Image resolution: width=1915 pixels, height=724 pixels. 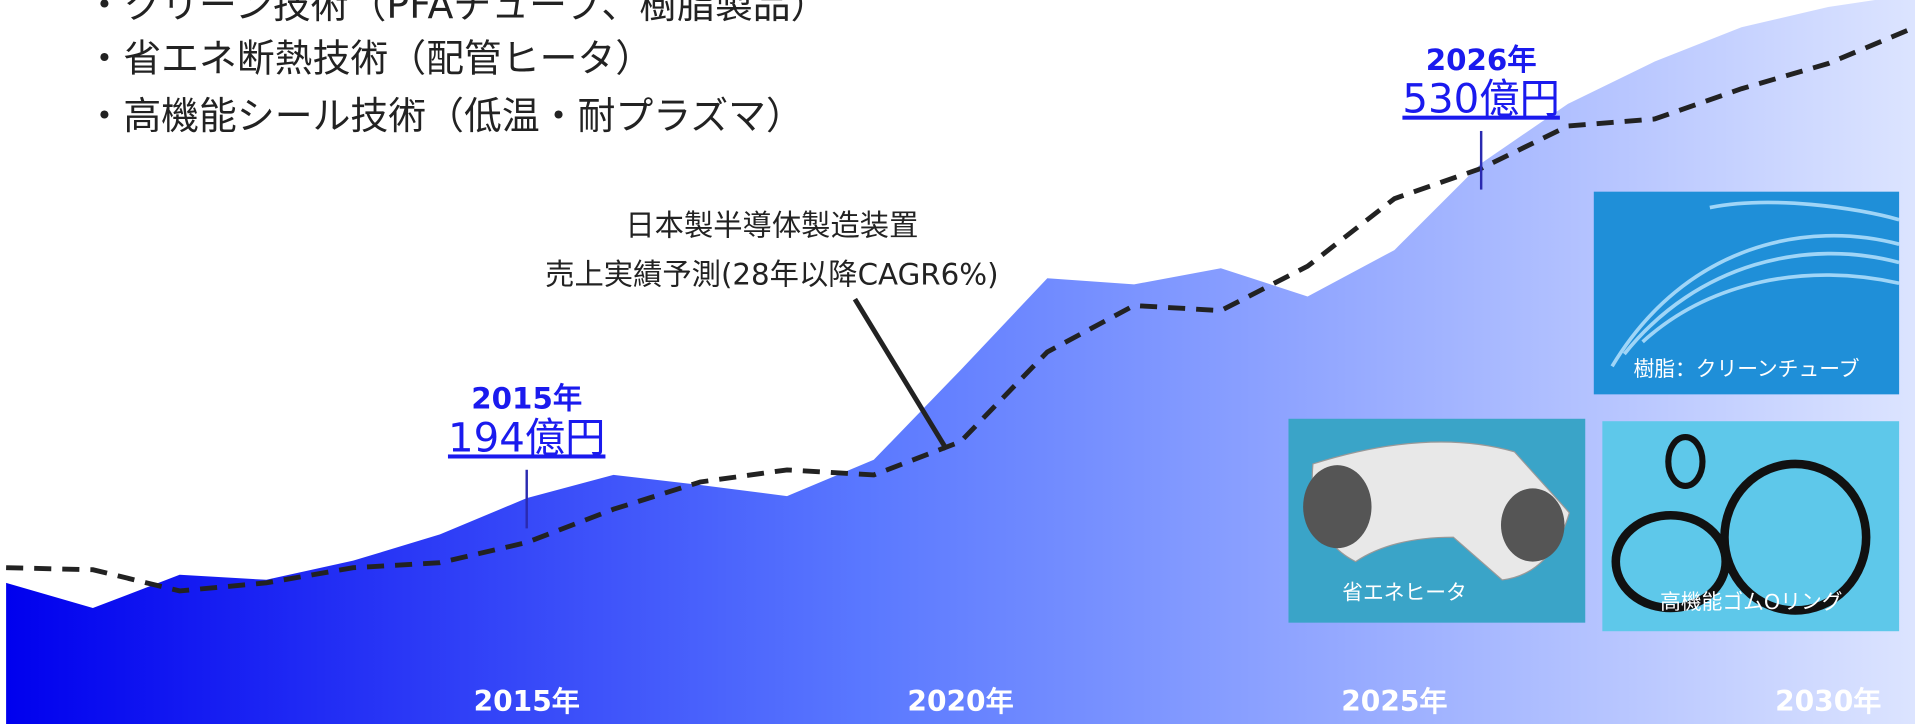 I want to click on annotation-line: 日本製半導体製造装置, so click(x=771, y=226).